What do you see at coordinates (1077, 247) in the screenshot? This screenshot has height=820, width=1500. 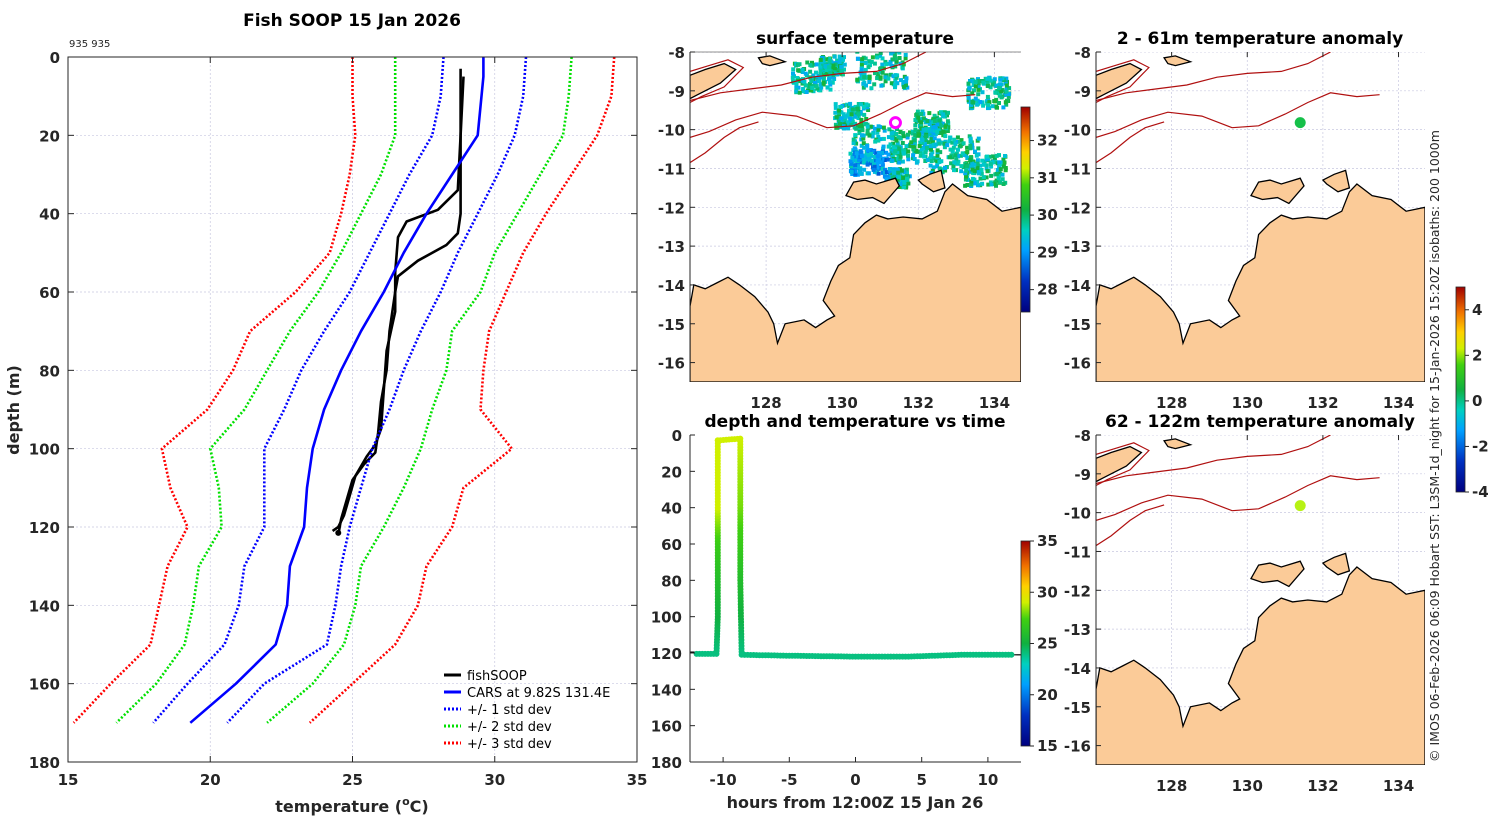 I see `anomaly-map-1-ytick-label: -13` at bounding box center [1077, 247].